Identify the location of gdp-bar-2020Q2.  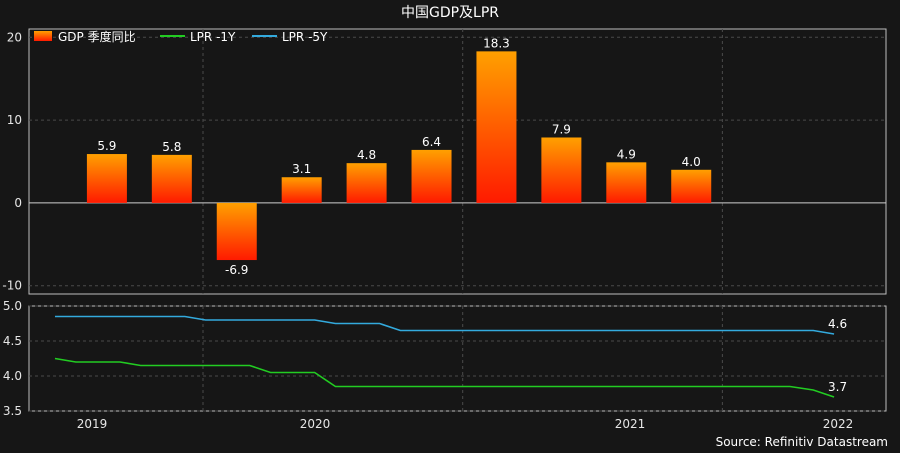
(366, 183).